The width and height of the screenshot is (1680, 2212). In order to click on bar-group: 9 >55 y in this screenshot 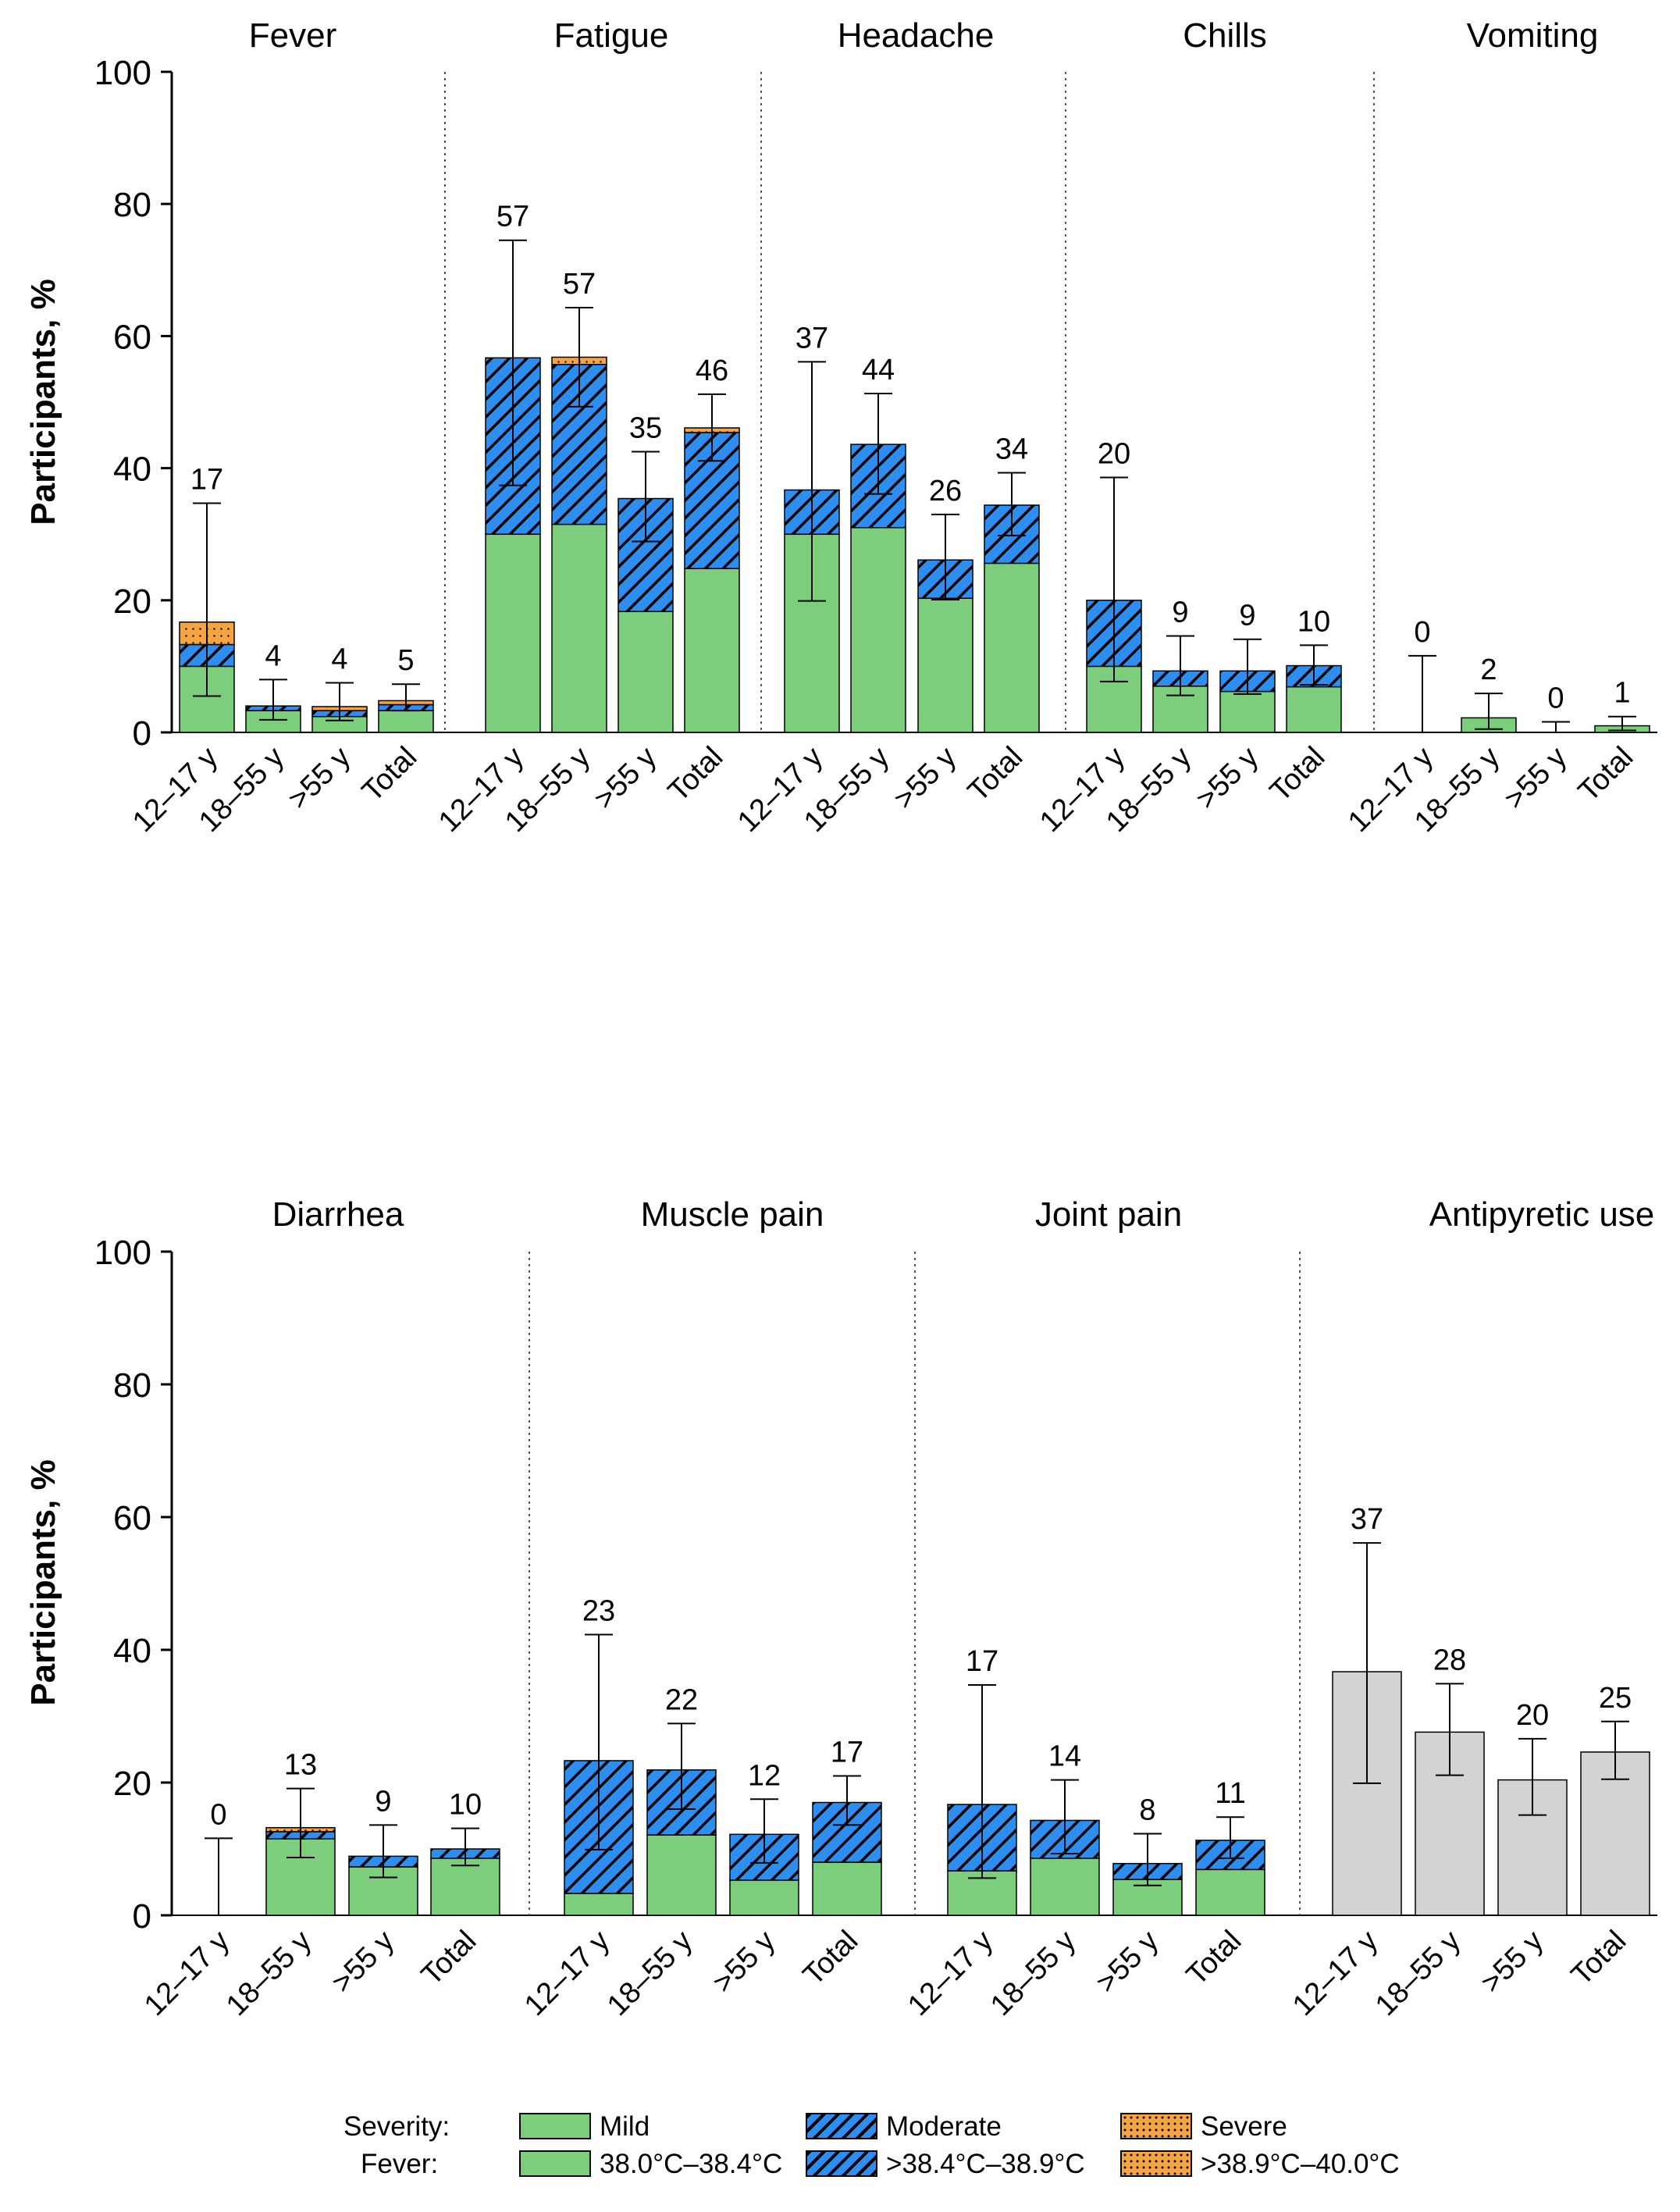, I will do `click(372, 1893)`.